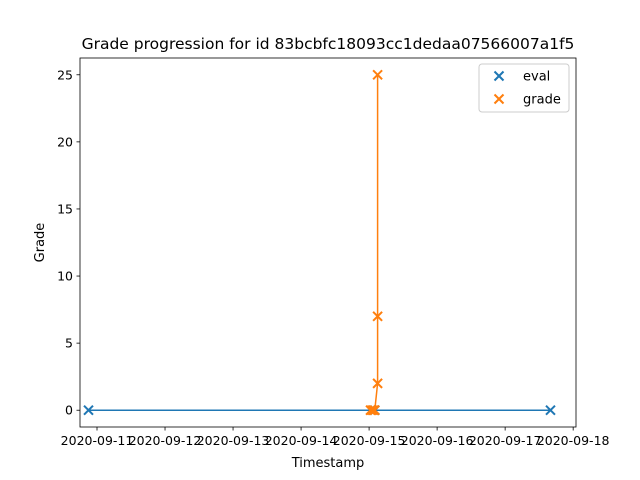 Image resolution: width=640 pixels, height=480 pixels. What do you see at coordinates (542, 100) in the screenshot?
I see `legend-label-grade: grade` at bounding box center [542, 100].